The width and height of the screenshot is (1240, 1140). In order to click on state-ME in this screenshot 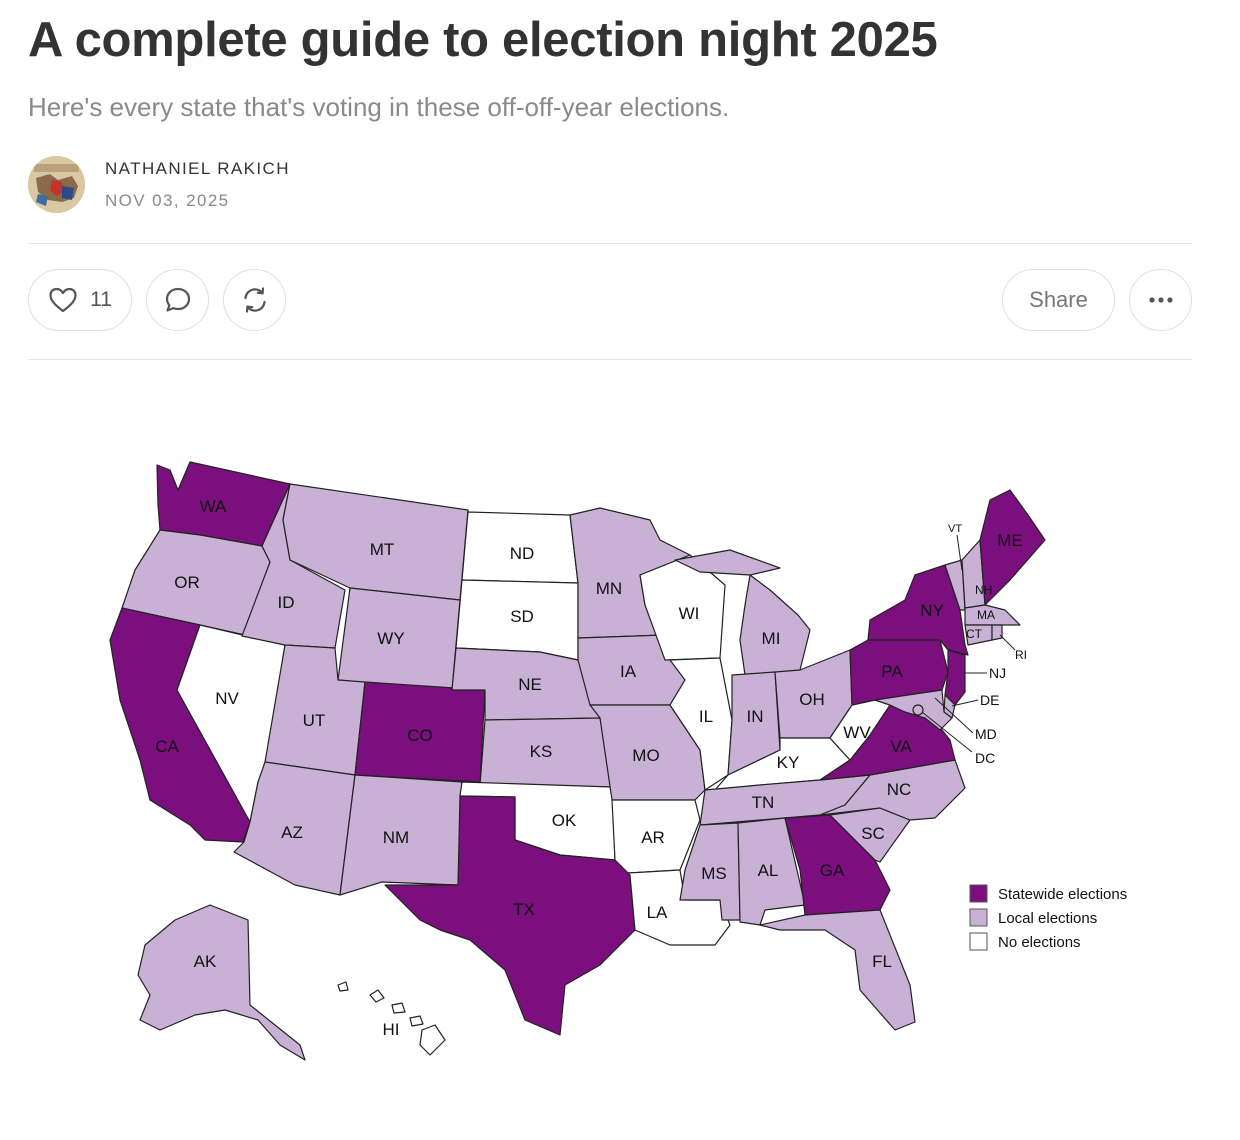, I will do `click(1012, 547)`.